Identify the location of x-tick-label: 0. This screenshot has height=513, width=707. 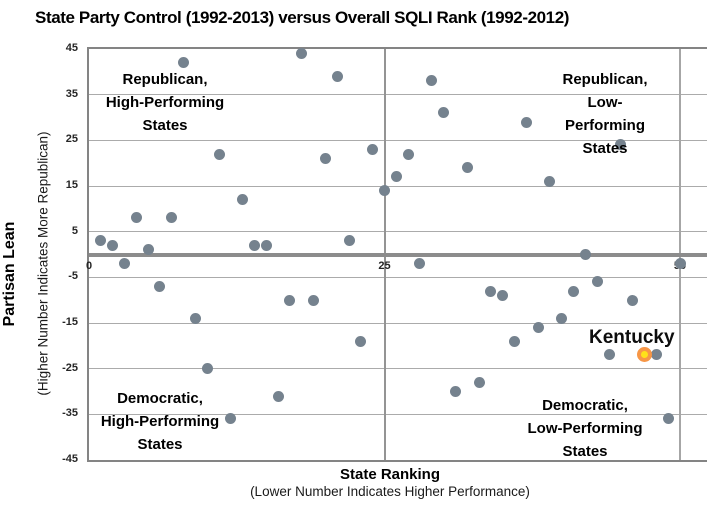
(89, 265).